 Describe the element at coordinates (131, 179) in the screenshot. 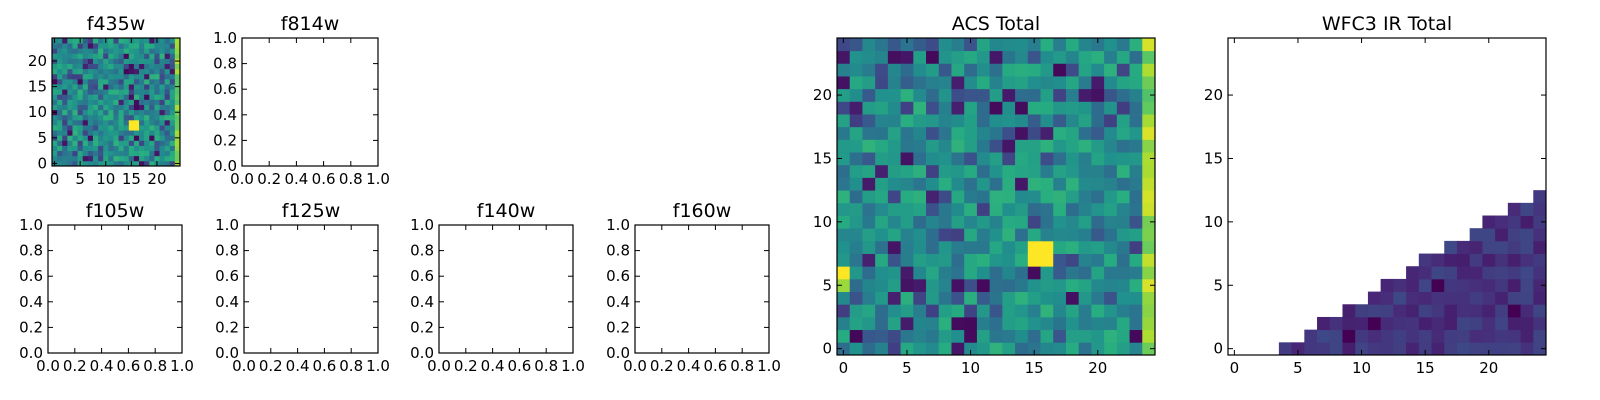

I see `x-tick-label: 15` at that location.